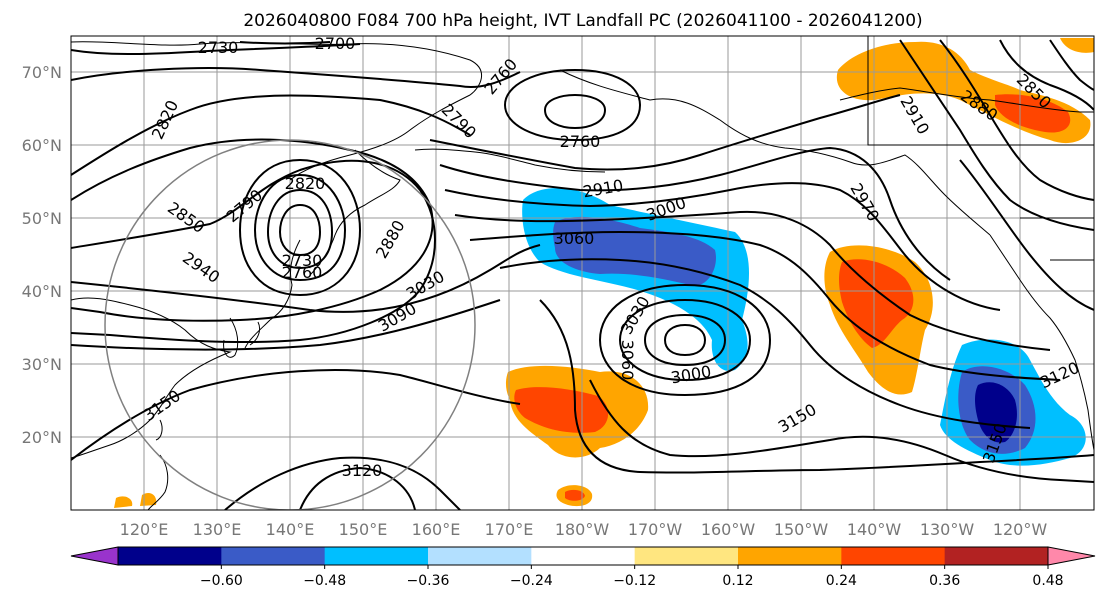 The width and height of the screenshot is (1105, 604). Describe the element at coordinates (655, 529) in the screenshot. I see `lon-label: 170°W` at that location.